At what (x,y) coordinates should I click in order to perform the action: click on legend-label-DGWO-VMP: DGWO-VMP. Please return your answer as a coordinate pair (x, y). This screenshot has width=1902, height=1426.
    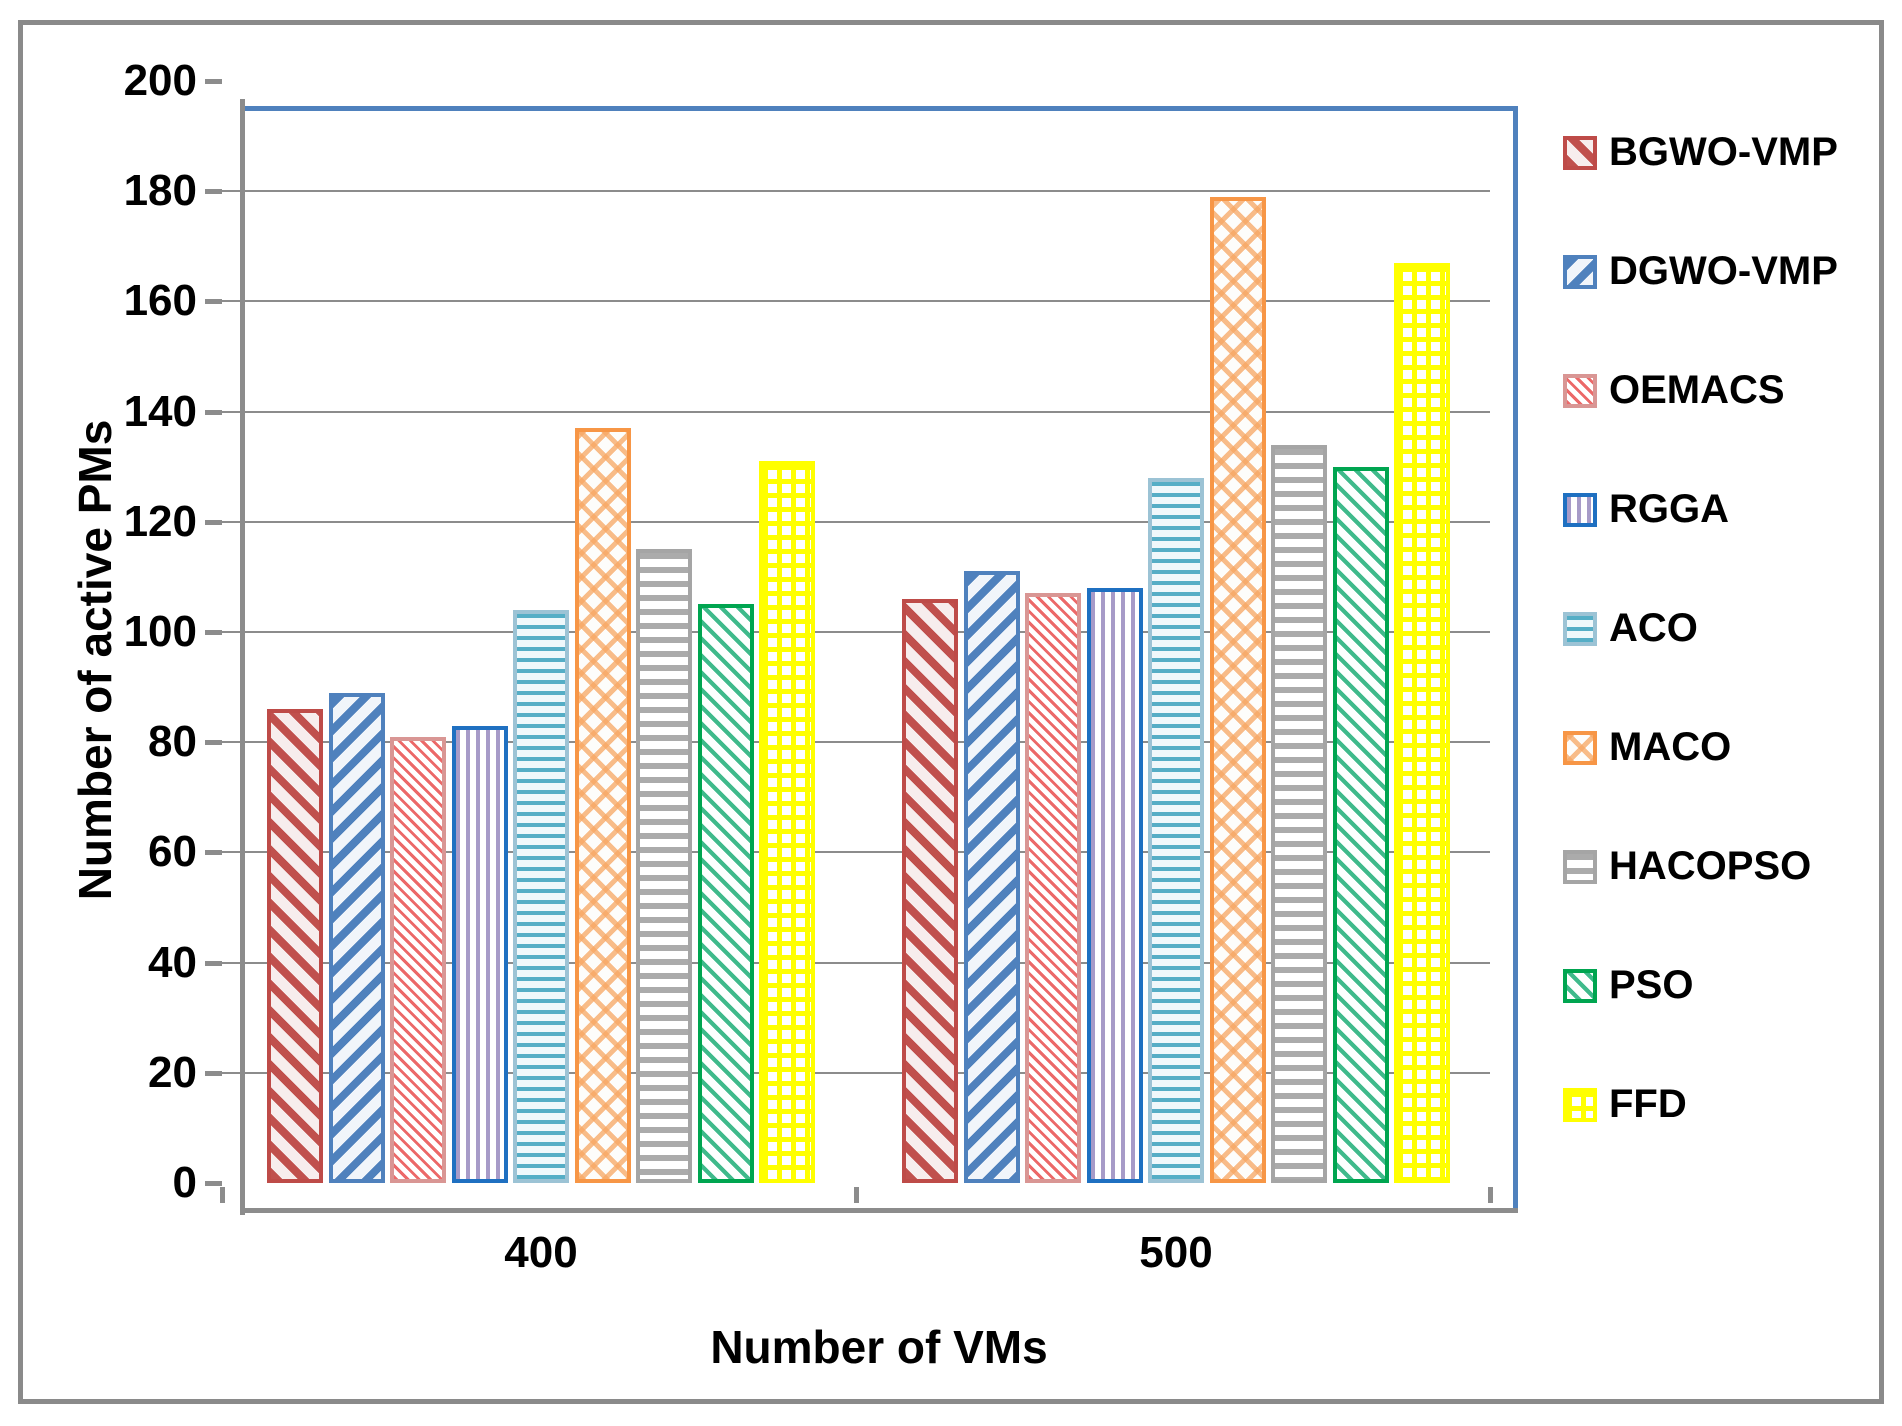
    Looking at the image, I should click on (1723, 271).